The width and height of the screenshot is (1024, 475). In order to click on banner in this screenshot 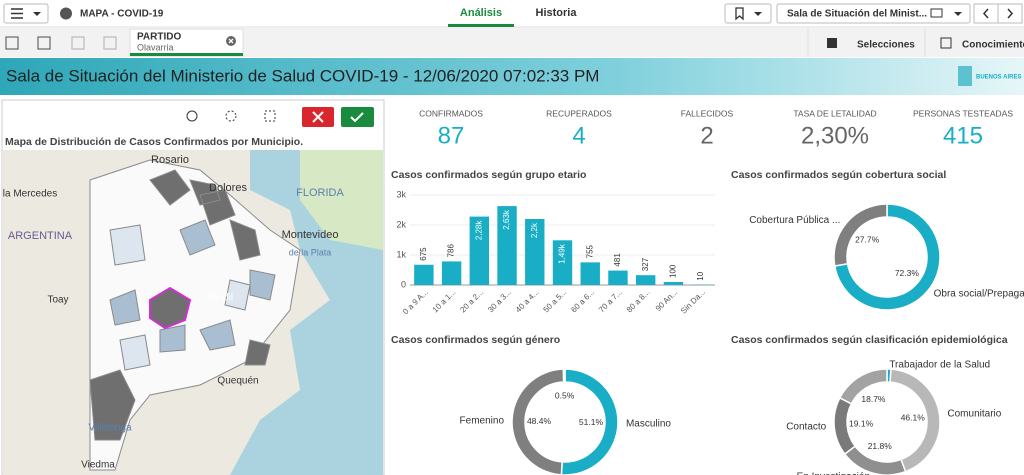, I will do `click(512, 76)`.